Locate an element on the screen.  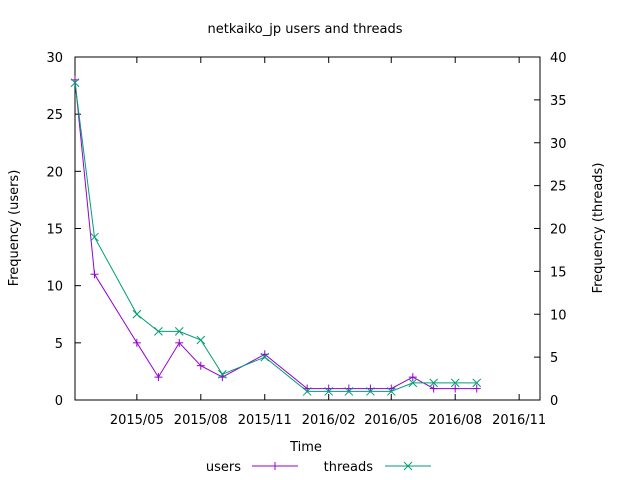
right-tick-label: 35 is located at coordinates (558, 101).